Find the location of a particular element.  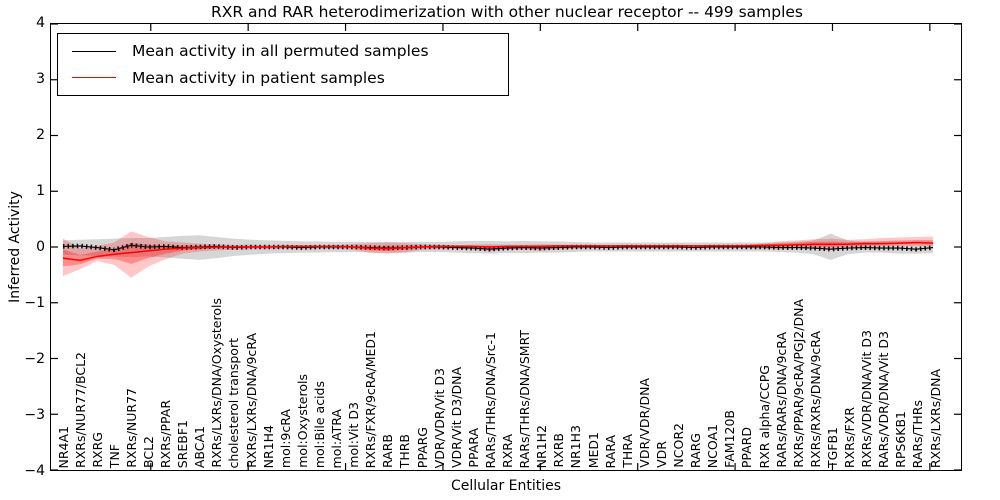

x-tick-label: RARs/THRs/DNA/SMRT is located at coordinates (525, 398).